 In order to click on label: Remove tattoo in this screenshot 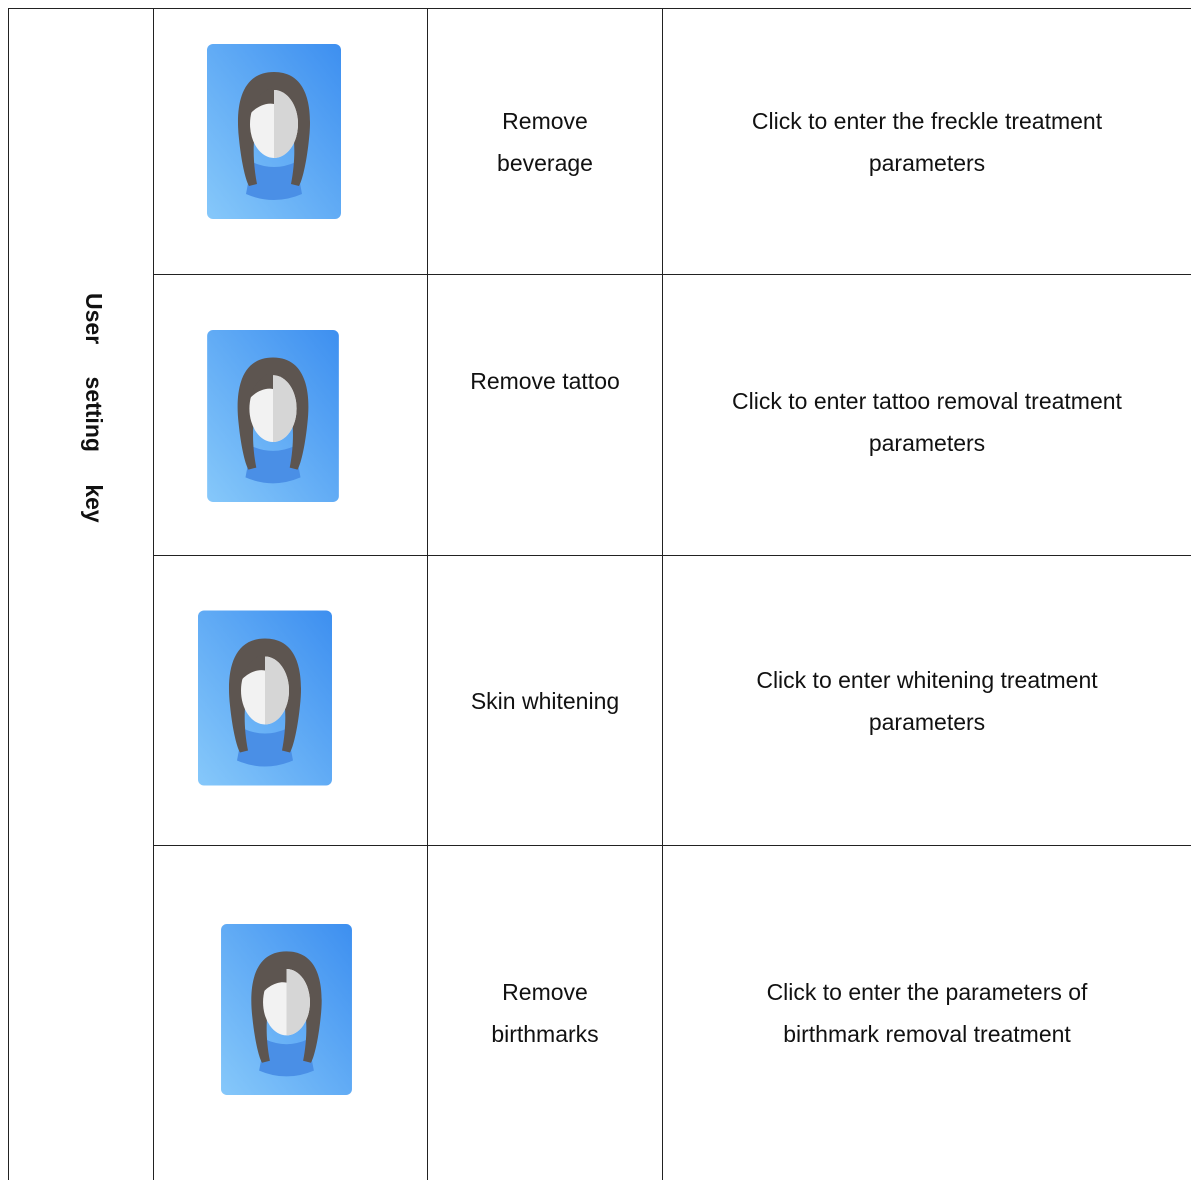, I will do `click(545, 380)`.